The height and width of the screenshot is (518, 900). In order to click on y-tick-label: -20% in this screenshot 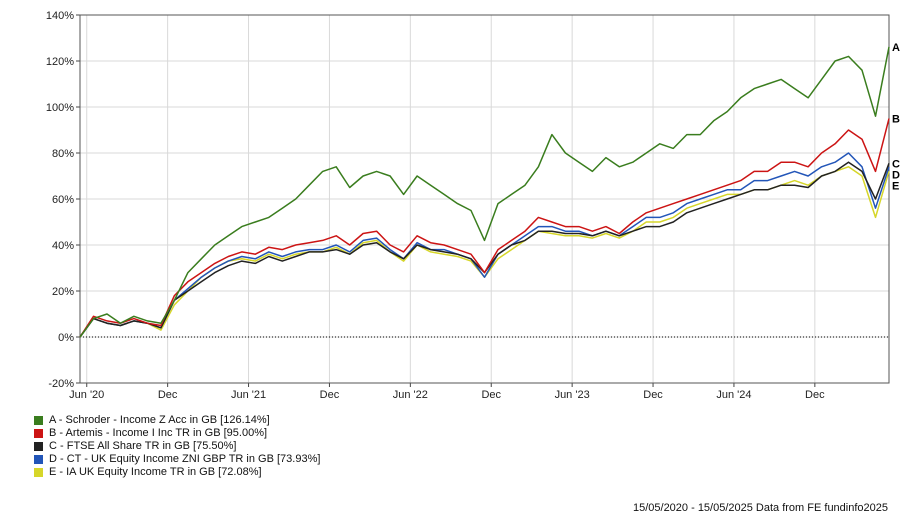, I will do `click(61, 384)`.